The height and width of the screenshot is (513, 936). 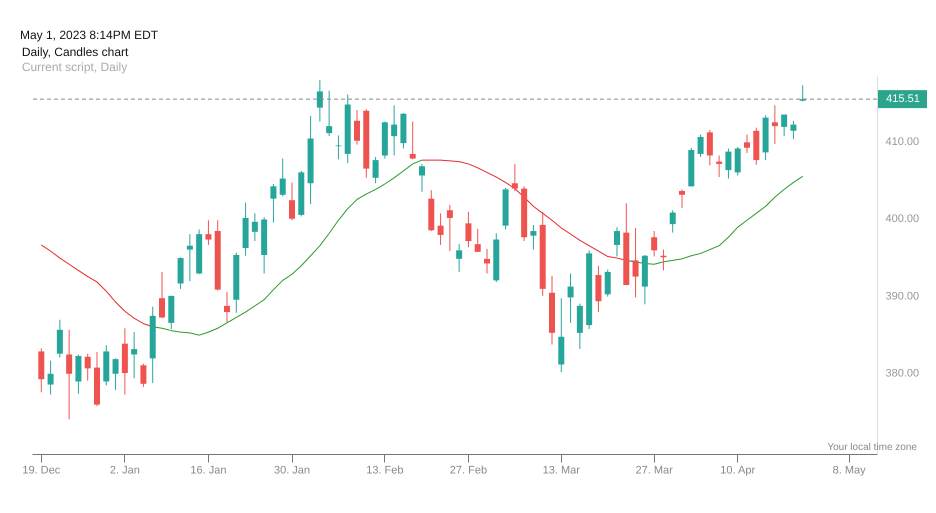 I want to click on y-tick-label: 380.00, so click(x=903, y=374).